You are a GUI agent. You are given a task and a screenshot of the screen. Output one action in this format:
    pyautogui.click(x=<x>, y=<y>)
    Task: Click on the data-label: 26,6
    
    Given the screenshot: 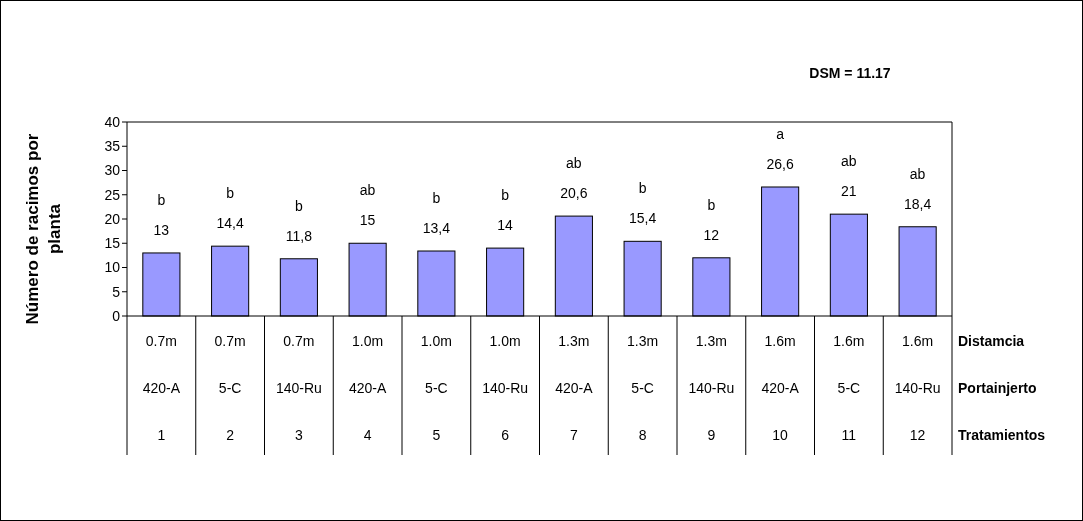 What is the action you would take?
    pyautogui.click(x=780, y=163)
    